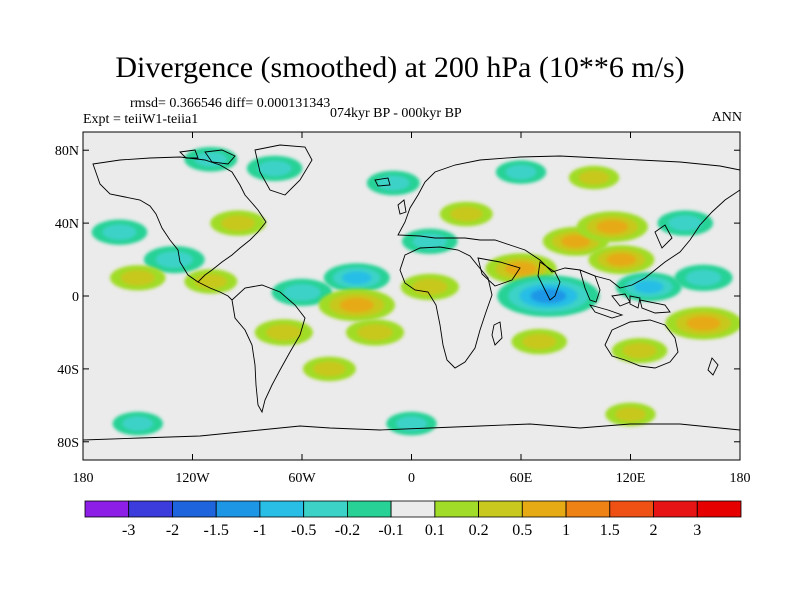 This screenshot has height=600, width=800. What do you see at coordinates (610, 530) in the screenshot?
I see `colorbar-label: 1.5` at bounding box center [610, 530].